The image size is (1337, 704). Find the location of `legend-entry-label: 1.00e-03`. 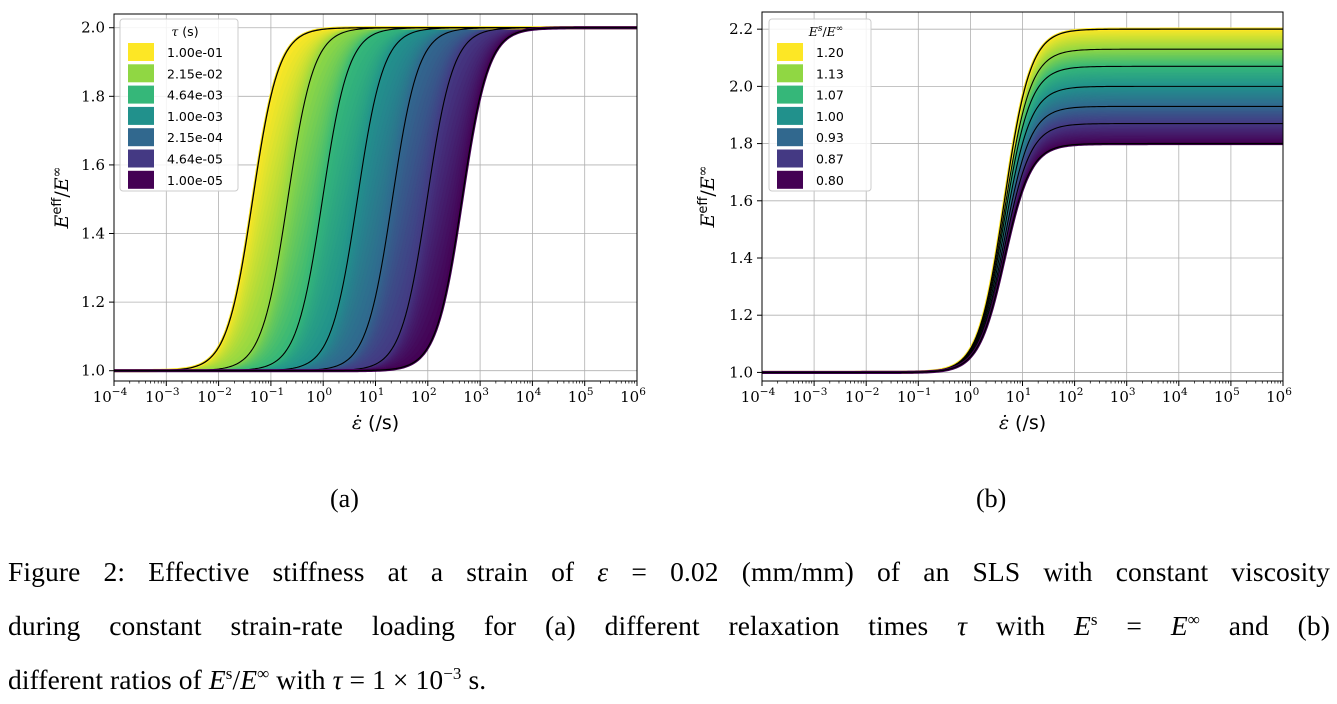

legend-entry-label: 1.00e-03 is located at coordinates (195, 116).